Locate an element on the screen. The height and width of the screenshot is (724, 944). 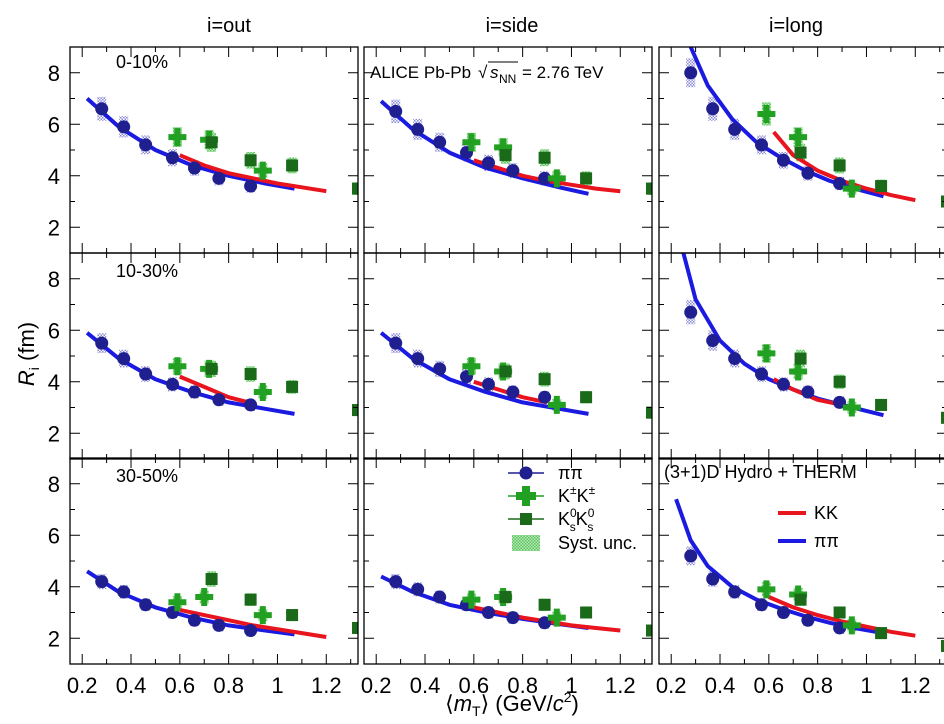
column-title-side: i=side is located at coordinates (512, 26).